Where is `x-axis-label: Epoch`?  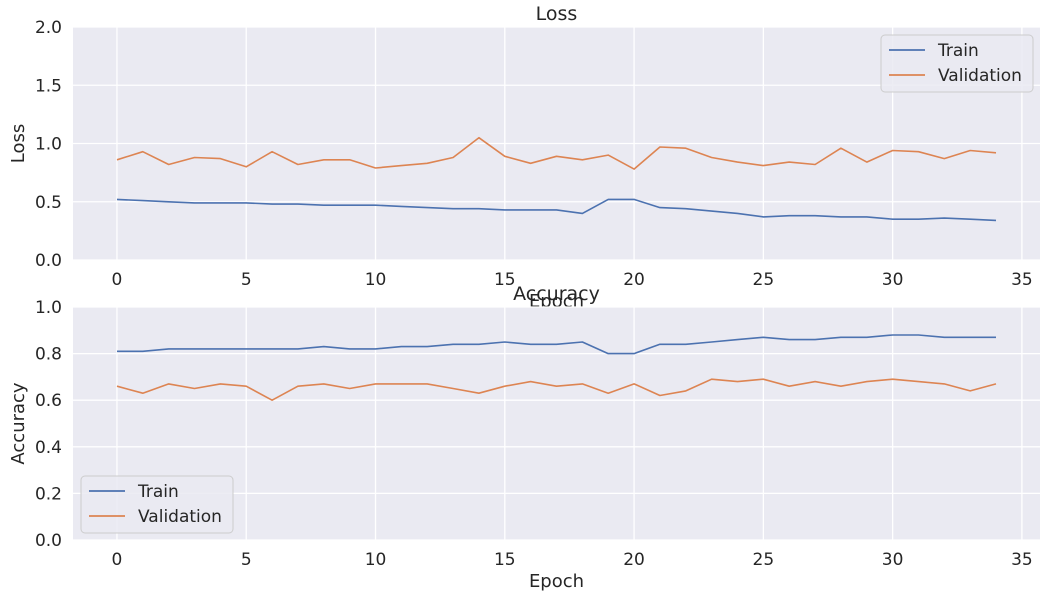 x-axis-label: Epoch is located at coordinates (556, 581).